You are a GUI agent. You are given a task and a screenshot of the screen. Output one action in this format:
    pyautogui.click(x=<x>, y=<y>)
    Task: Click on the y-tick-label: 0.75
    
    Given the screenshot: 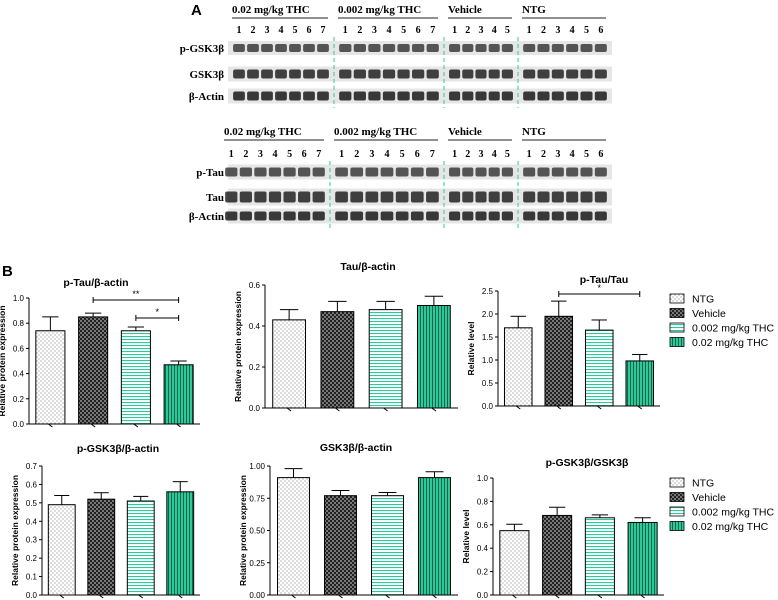 What is the action you would take?
    pyautogui.click(x=257, y=498)
    